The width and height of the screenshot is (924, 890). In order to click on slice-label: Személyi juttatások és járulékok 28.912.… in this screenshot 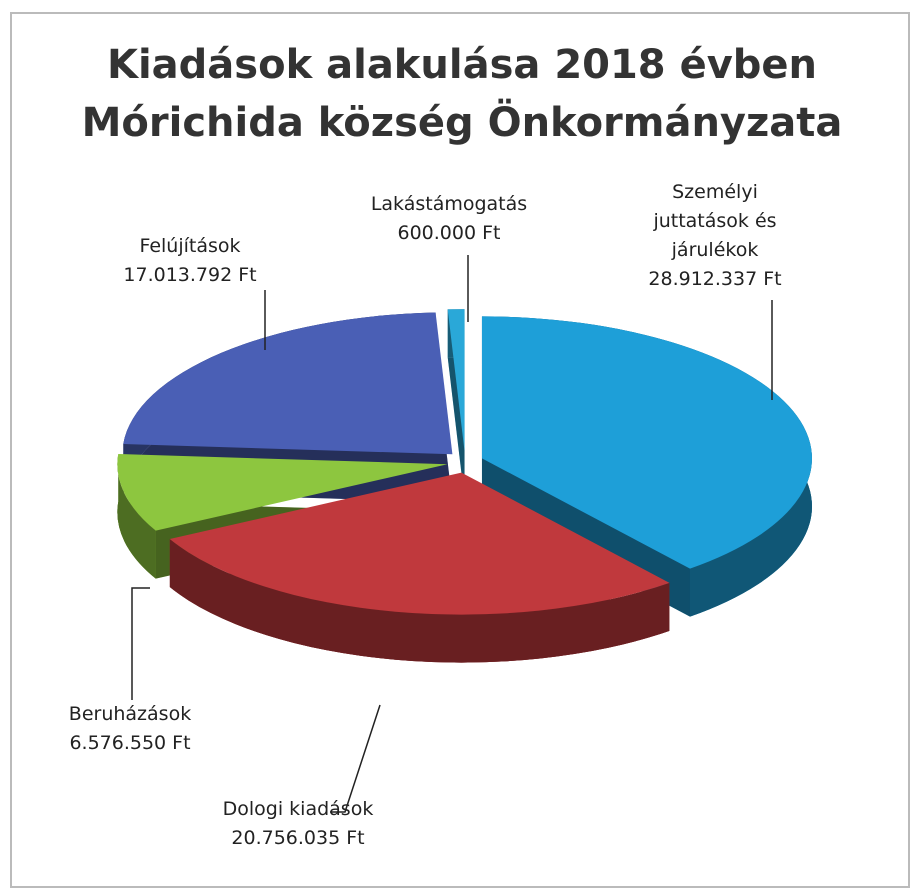, I will do `click(715, 236)`.